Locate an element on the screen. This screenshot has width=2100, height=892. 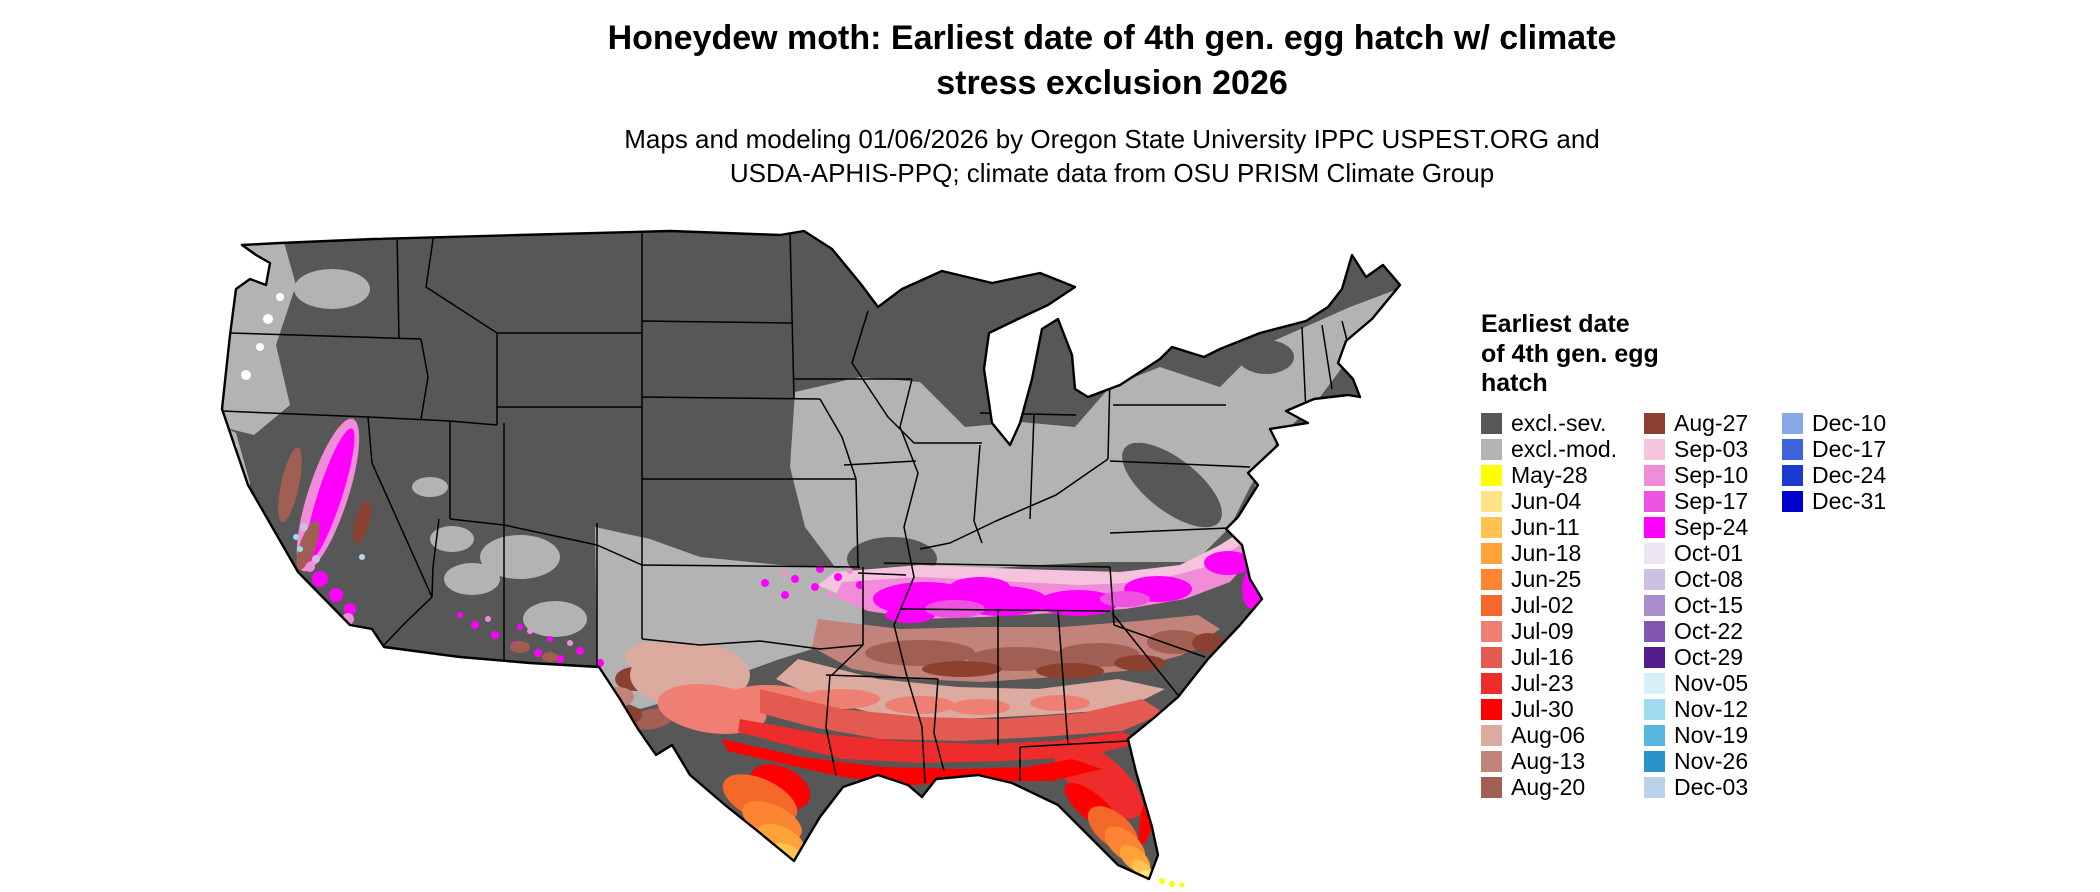
legend-entry-label: Jul-09 is located at coordinates (1542, 631).